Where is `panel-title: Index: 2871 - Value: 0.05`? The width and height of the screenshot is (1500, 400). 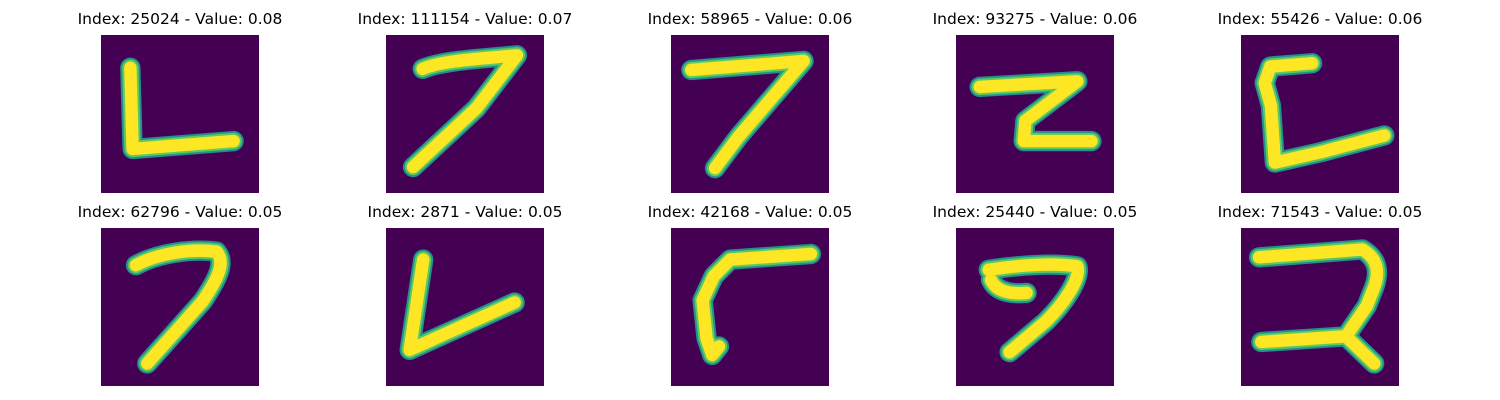
panel-title: Index: 2871 - Value: 0.05 is located at coordinates (465, 212).